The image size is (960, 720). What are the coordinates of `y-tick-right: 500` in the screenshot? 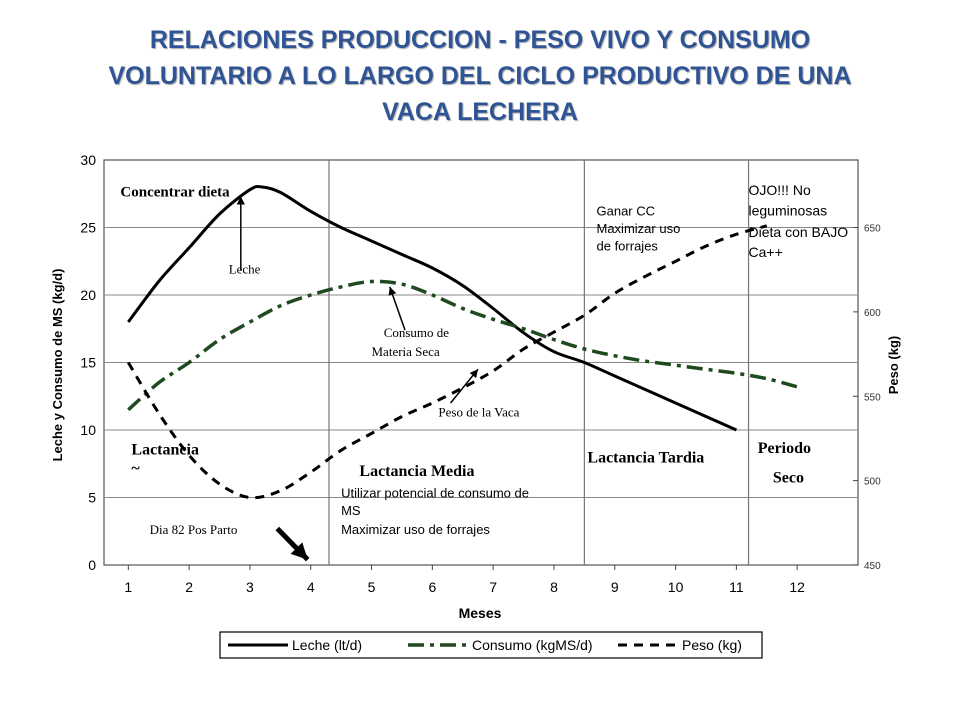 It's located at (872, 482).